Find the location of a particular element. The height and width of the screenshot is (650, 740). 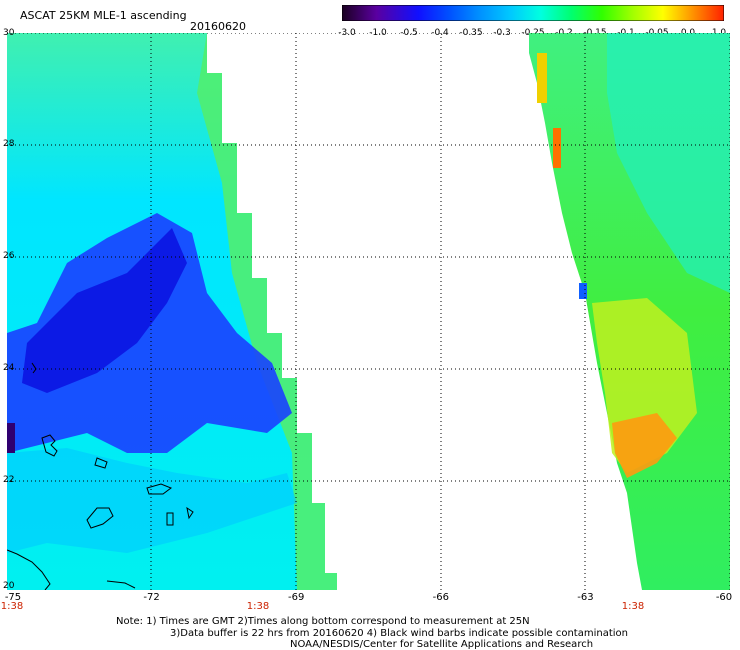

red-edge-patch is located at coordinates (557, 148).